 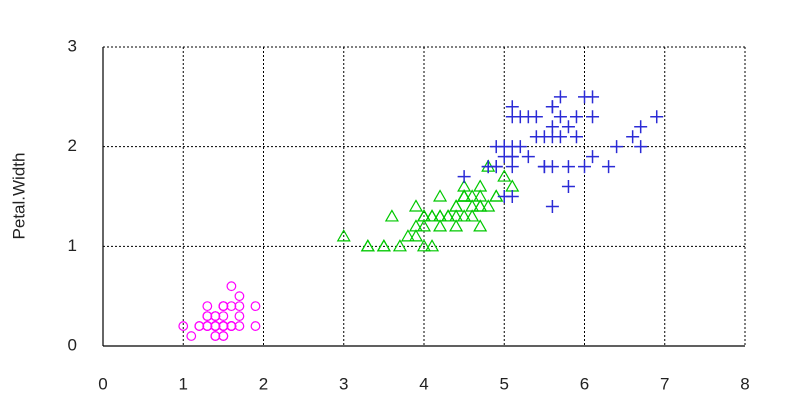 I want to click on y-tick-label: 0, so click(x=72, y=344).